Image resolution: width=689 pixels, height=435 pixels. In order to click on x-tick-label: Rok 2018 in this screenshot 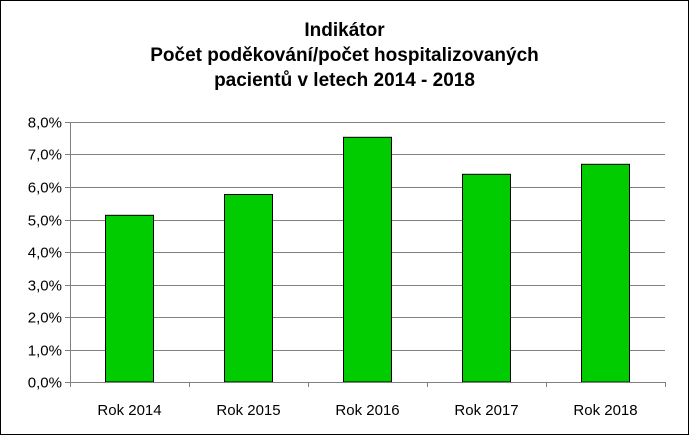, I will do `click(605, 410)`.